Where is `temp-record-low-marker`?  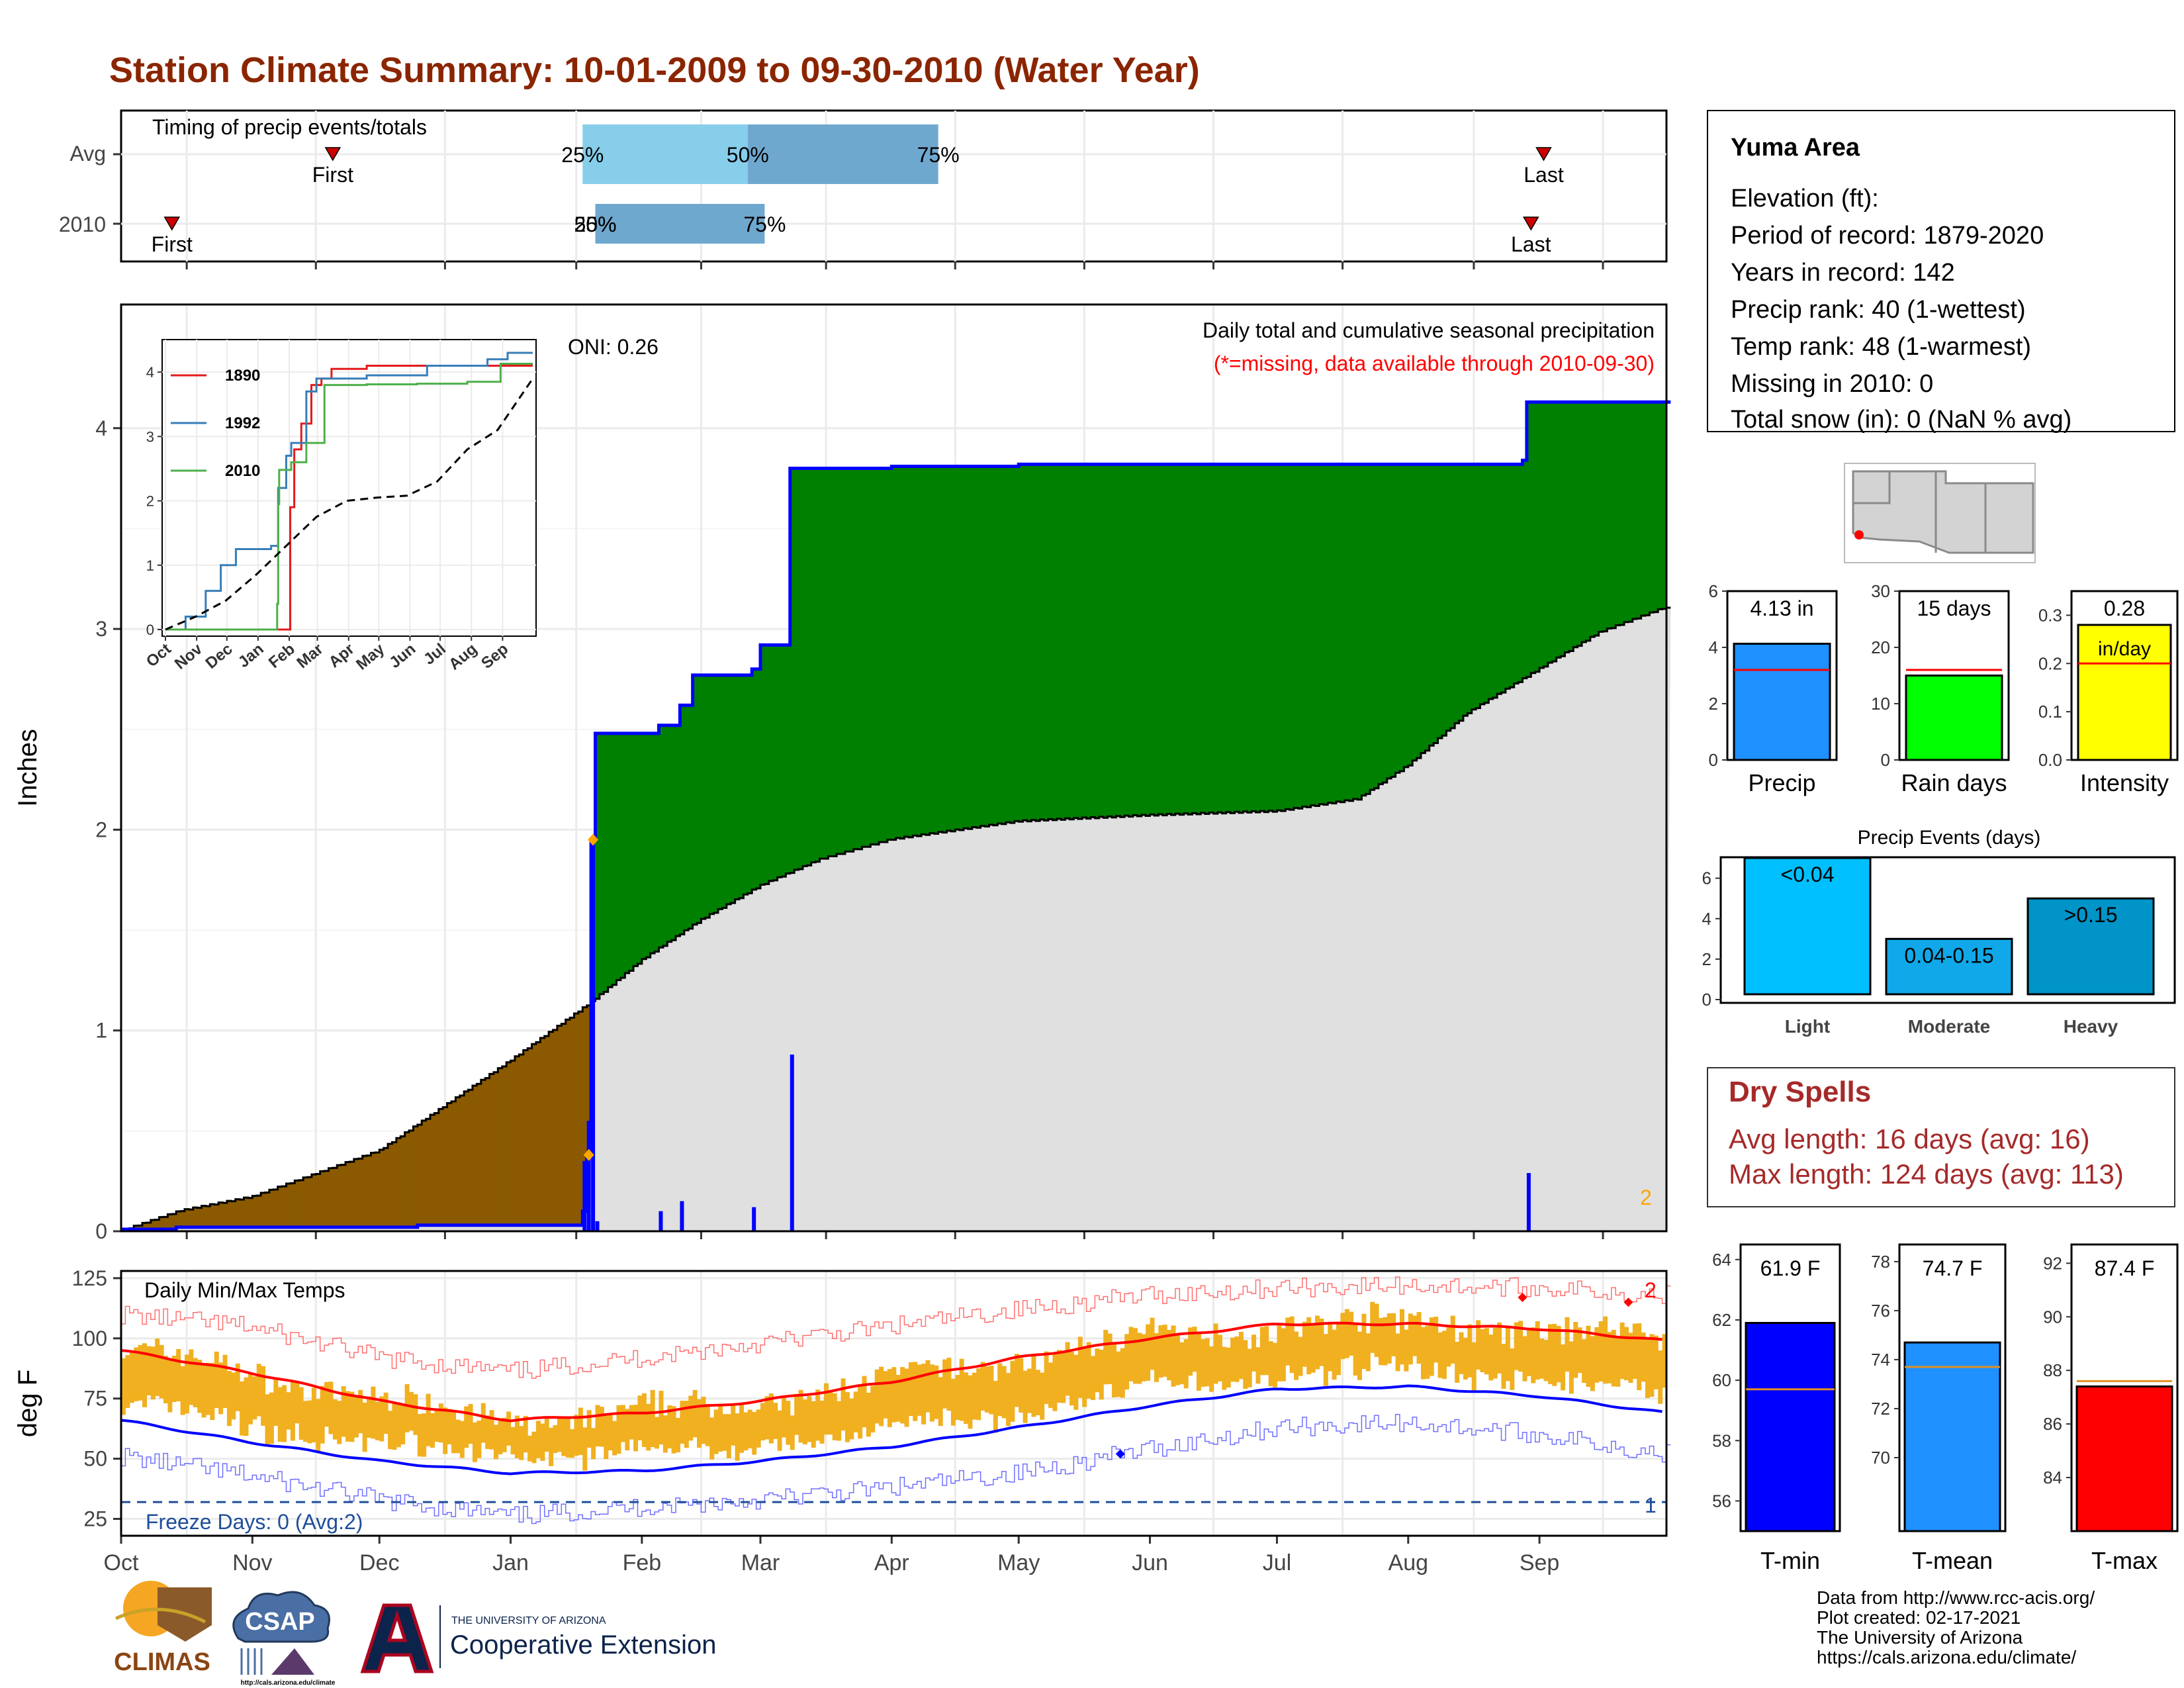
temp-record-low-marker is located at coordinates (1120, 1454).